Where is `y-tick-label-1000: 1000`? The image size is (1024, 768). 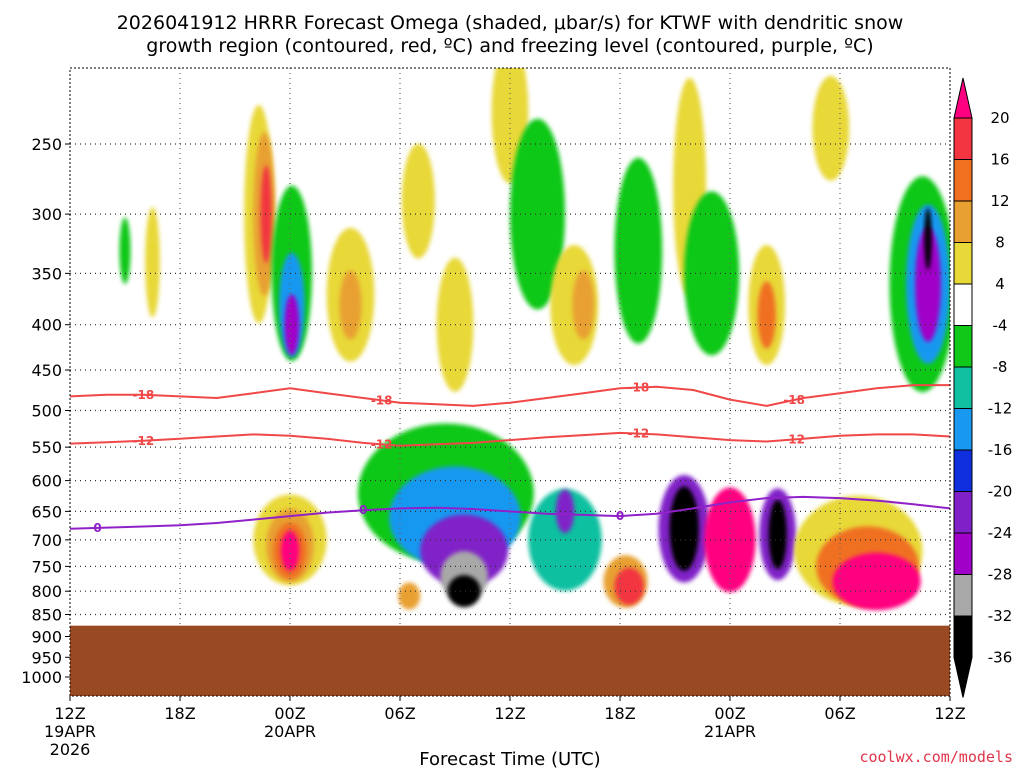 y-tick-label-1000: 1000 is located at coordinates (41, 677).